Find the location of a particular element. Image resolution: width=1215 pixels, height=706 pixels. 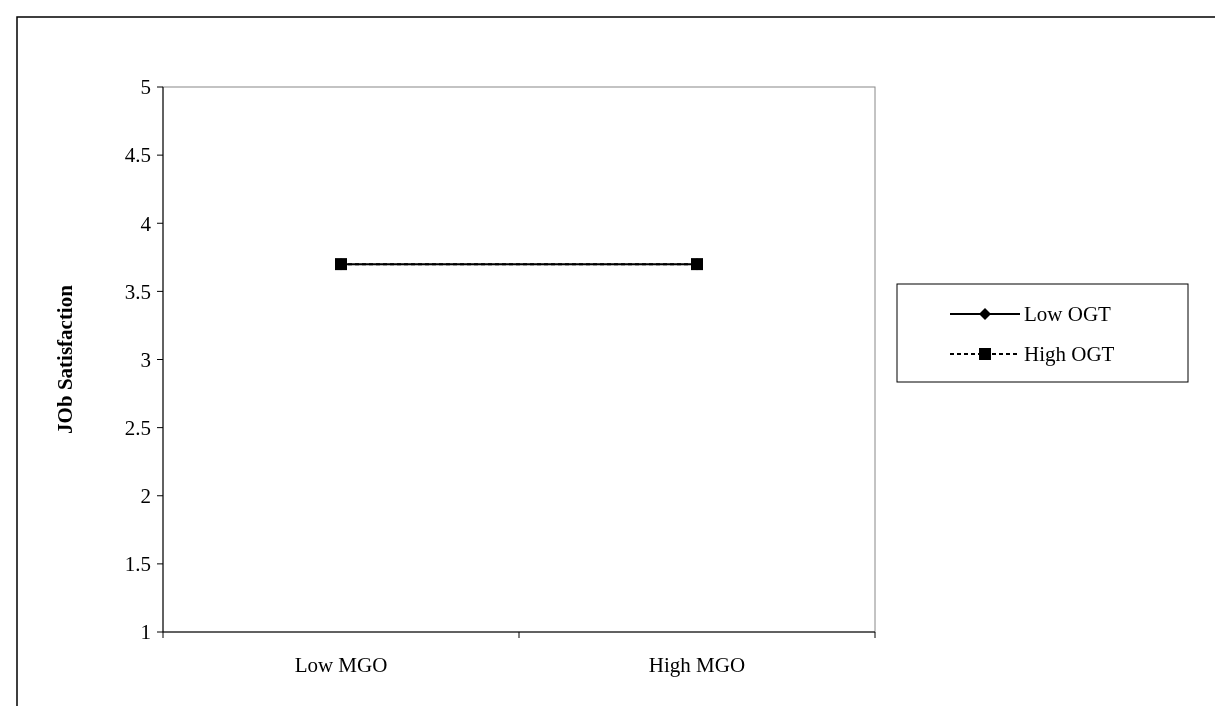

y-tick-label: 1.5 is located at coordinates (137, 564).